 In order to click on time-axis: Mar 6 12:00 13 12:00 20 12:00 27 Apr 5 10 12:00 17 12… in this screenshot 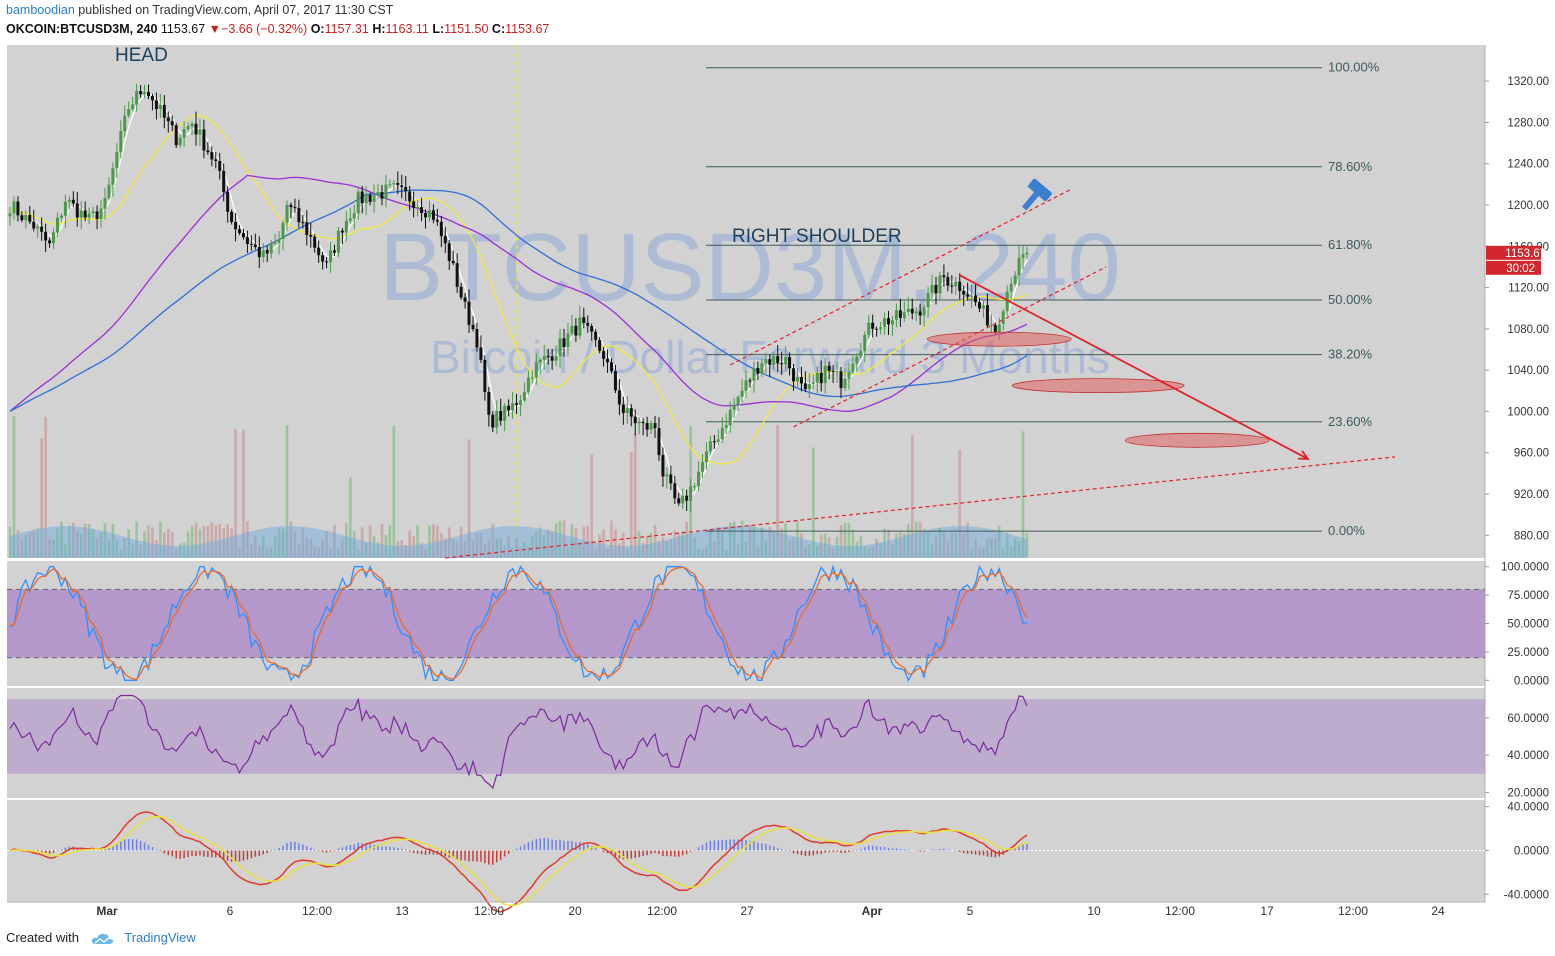, I will do `click(746, 909)`.